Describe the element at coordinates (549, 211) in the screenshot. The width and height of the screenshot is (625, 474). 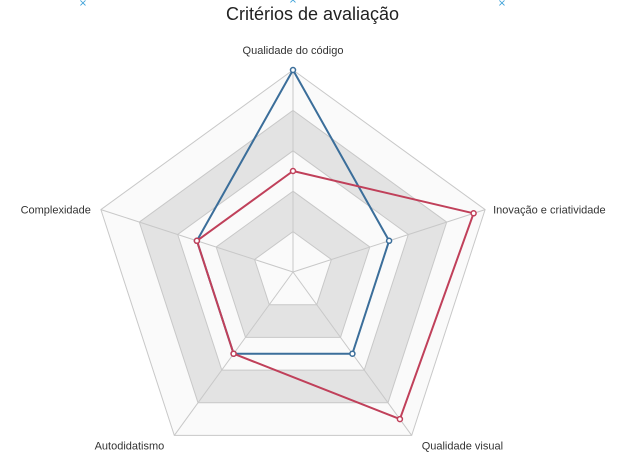
I see `axis-label-2: Inovação e criatividade` at that location.